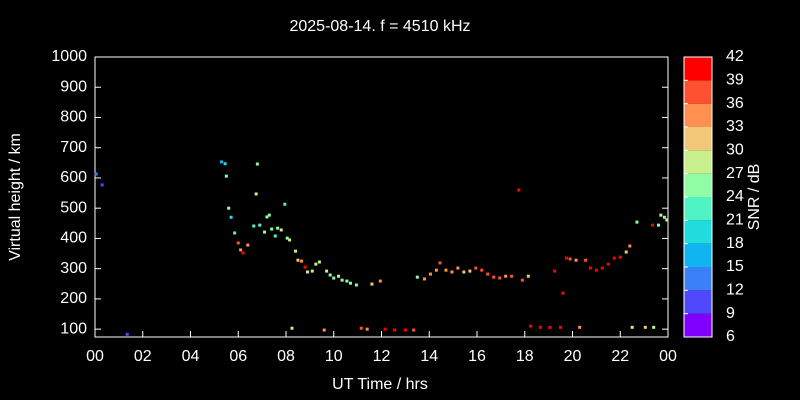  Describe the element at coordinates (730, 336) in the screenshot. I see `colorbar-tick-label: 6` at that location.